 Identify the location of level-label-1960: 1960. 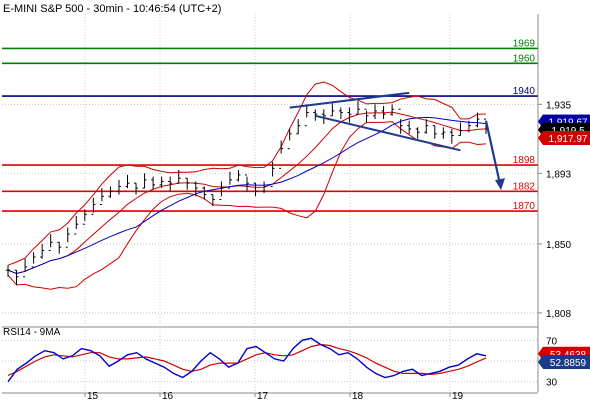
(524, 58).